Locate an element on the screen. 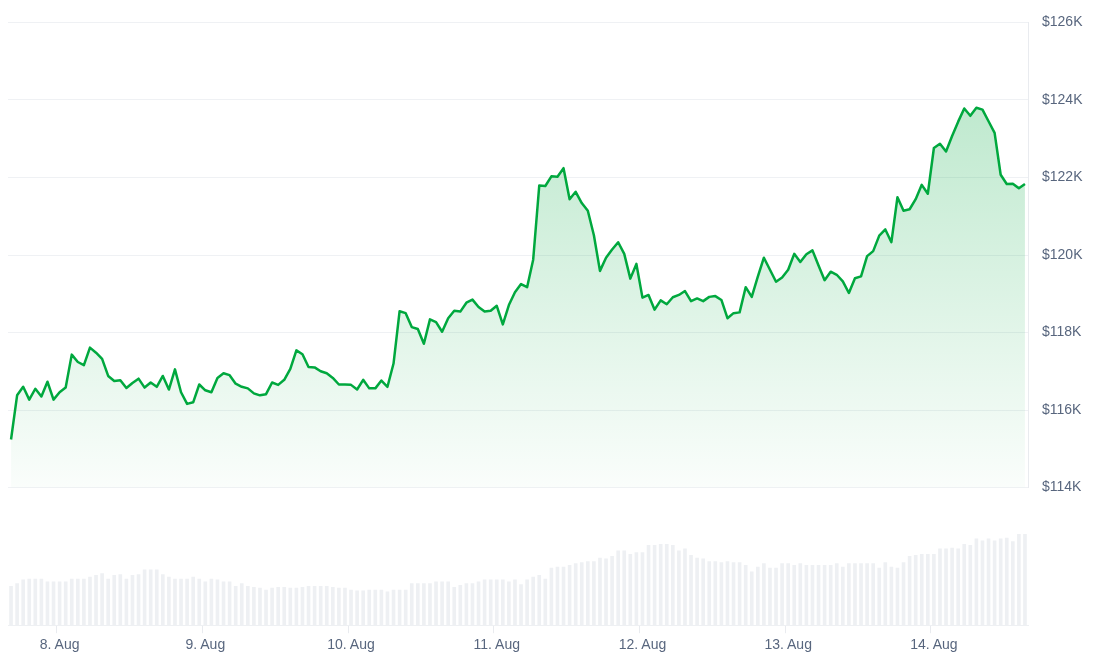  y-tick-label: $122K is located at coordinates (1063, 176).